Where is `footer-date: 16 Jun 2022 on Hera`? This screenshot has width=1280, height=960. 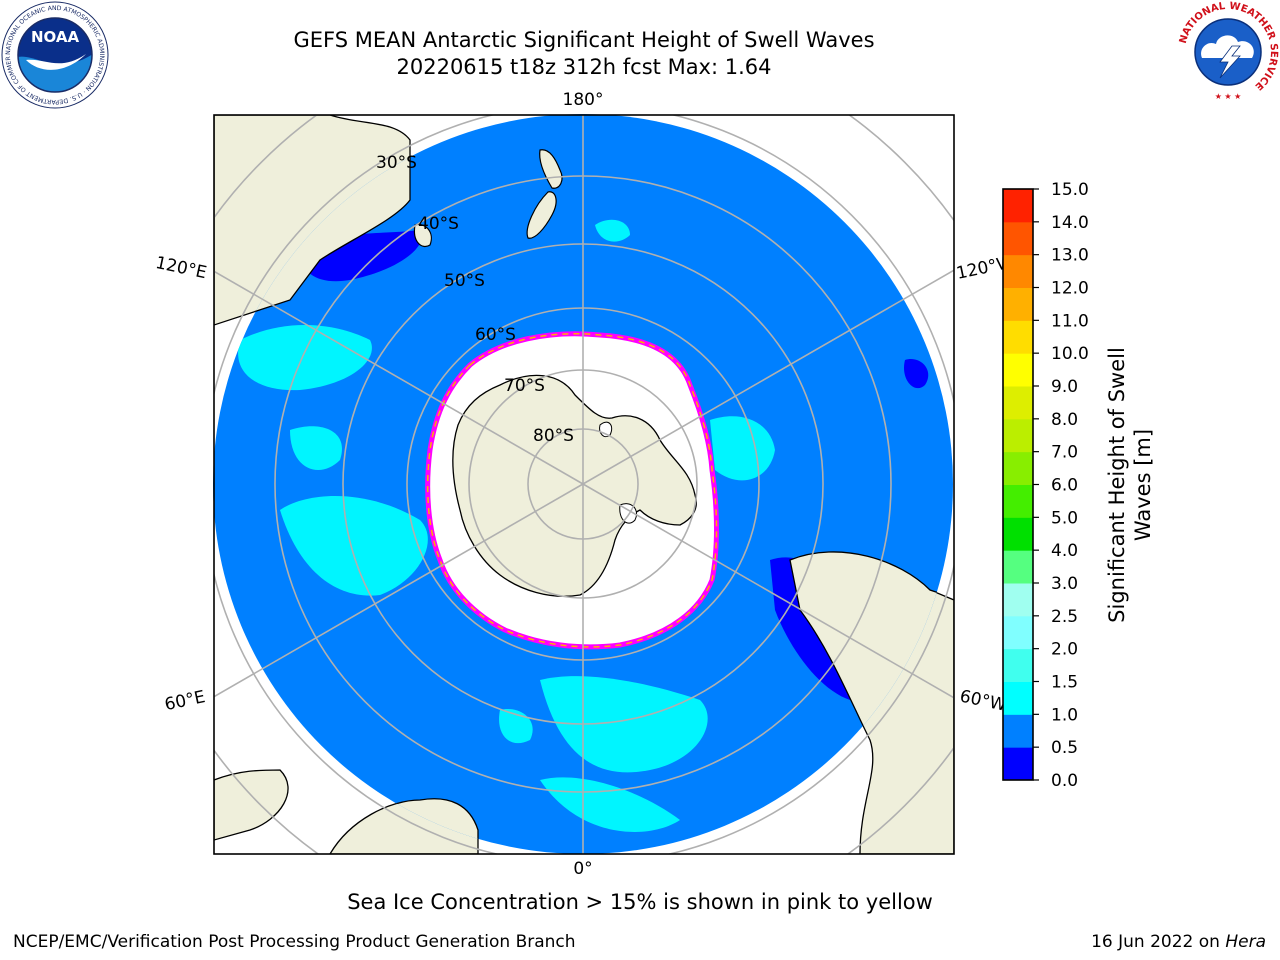 footer-date: 16 Jun 2022 on Hera is located at coordinates (1178, 942).